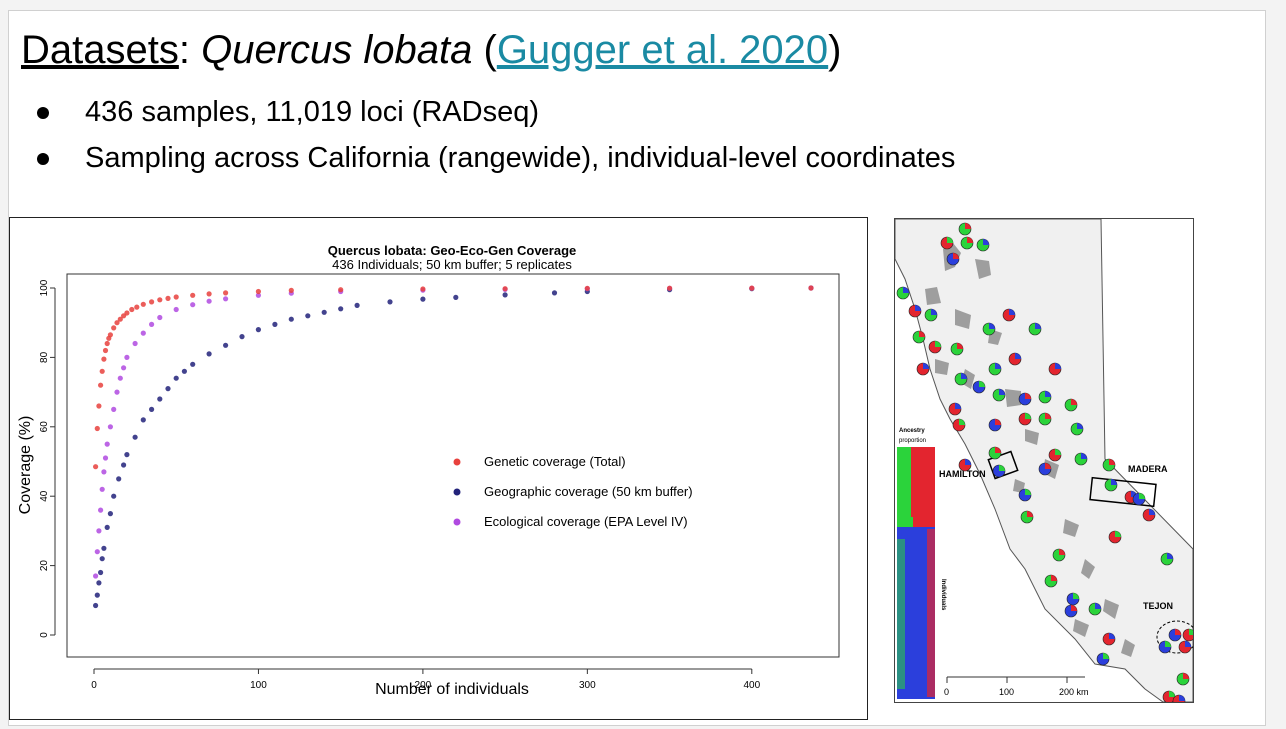  What do you see at coordinates (100, 50) in the screenshot?
I see `title-datasets: Datasets` at bounding box center [100, 50].